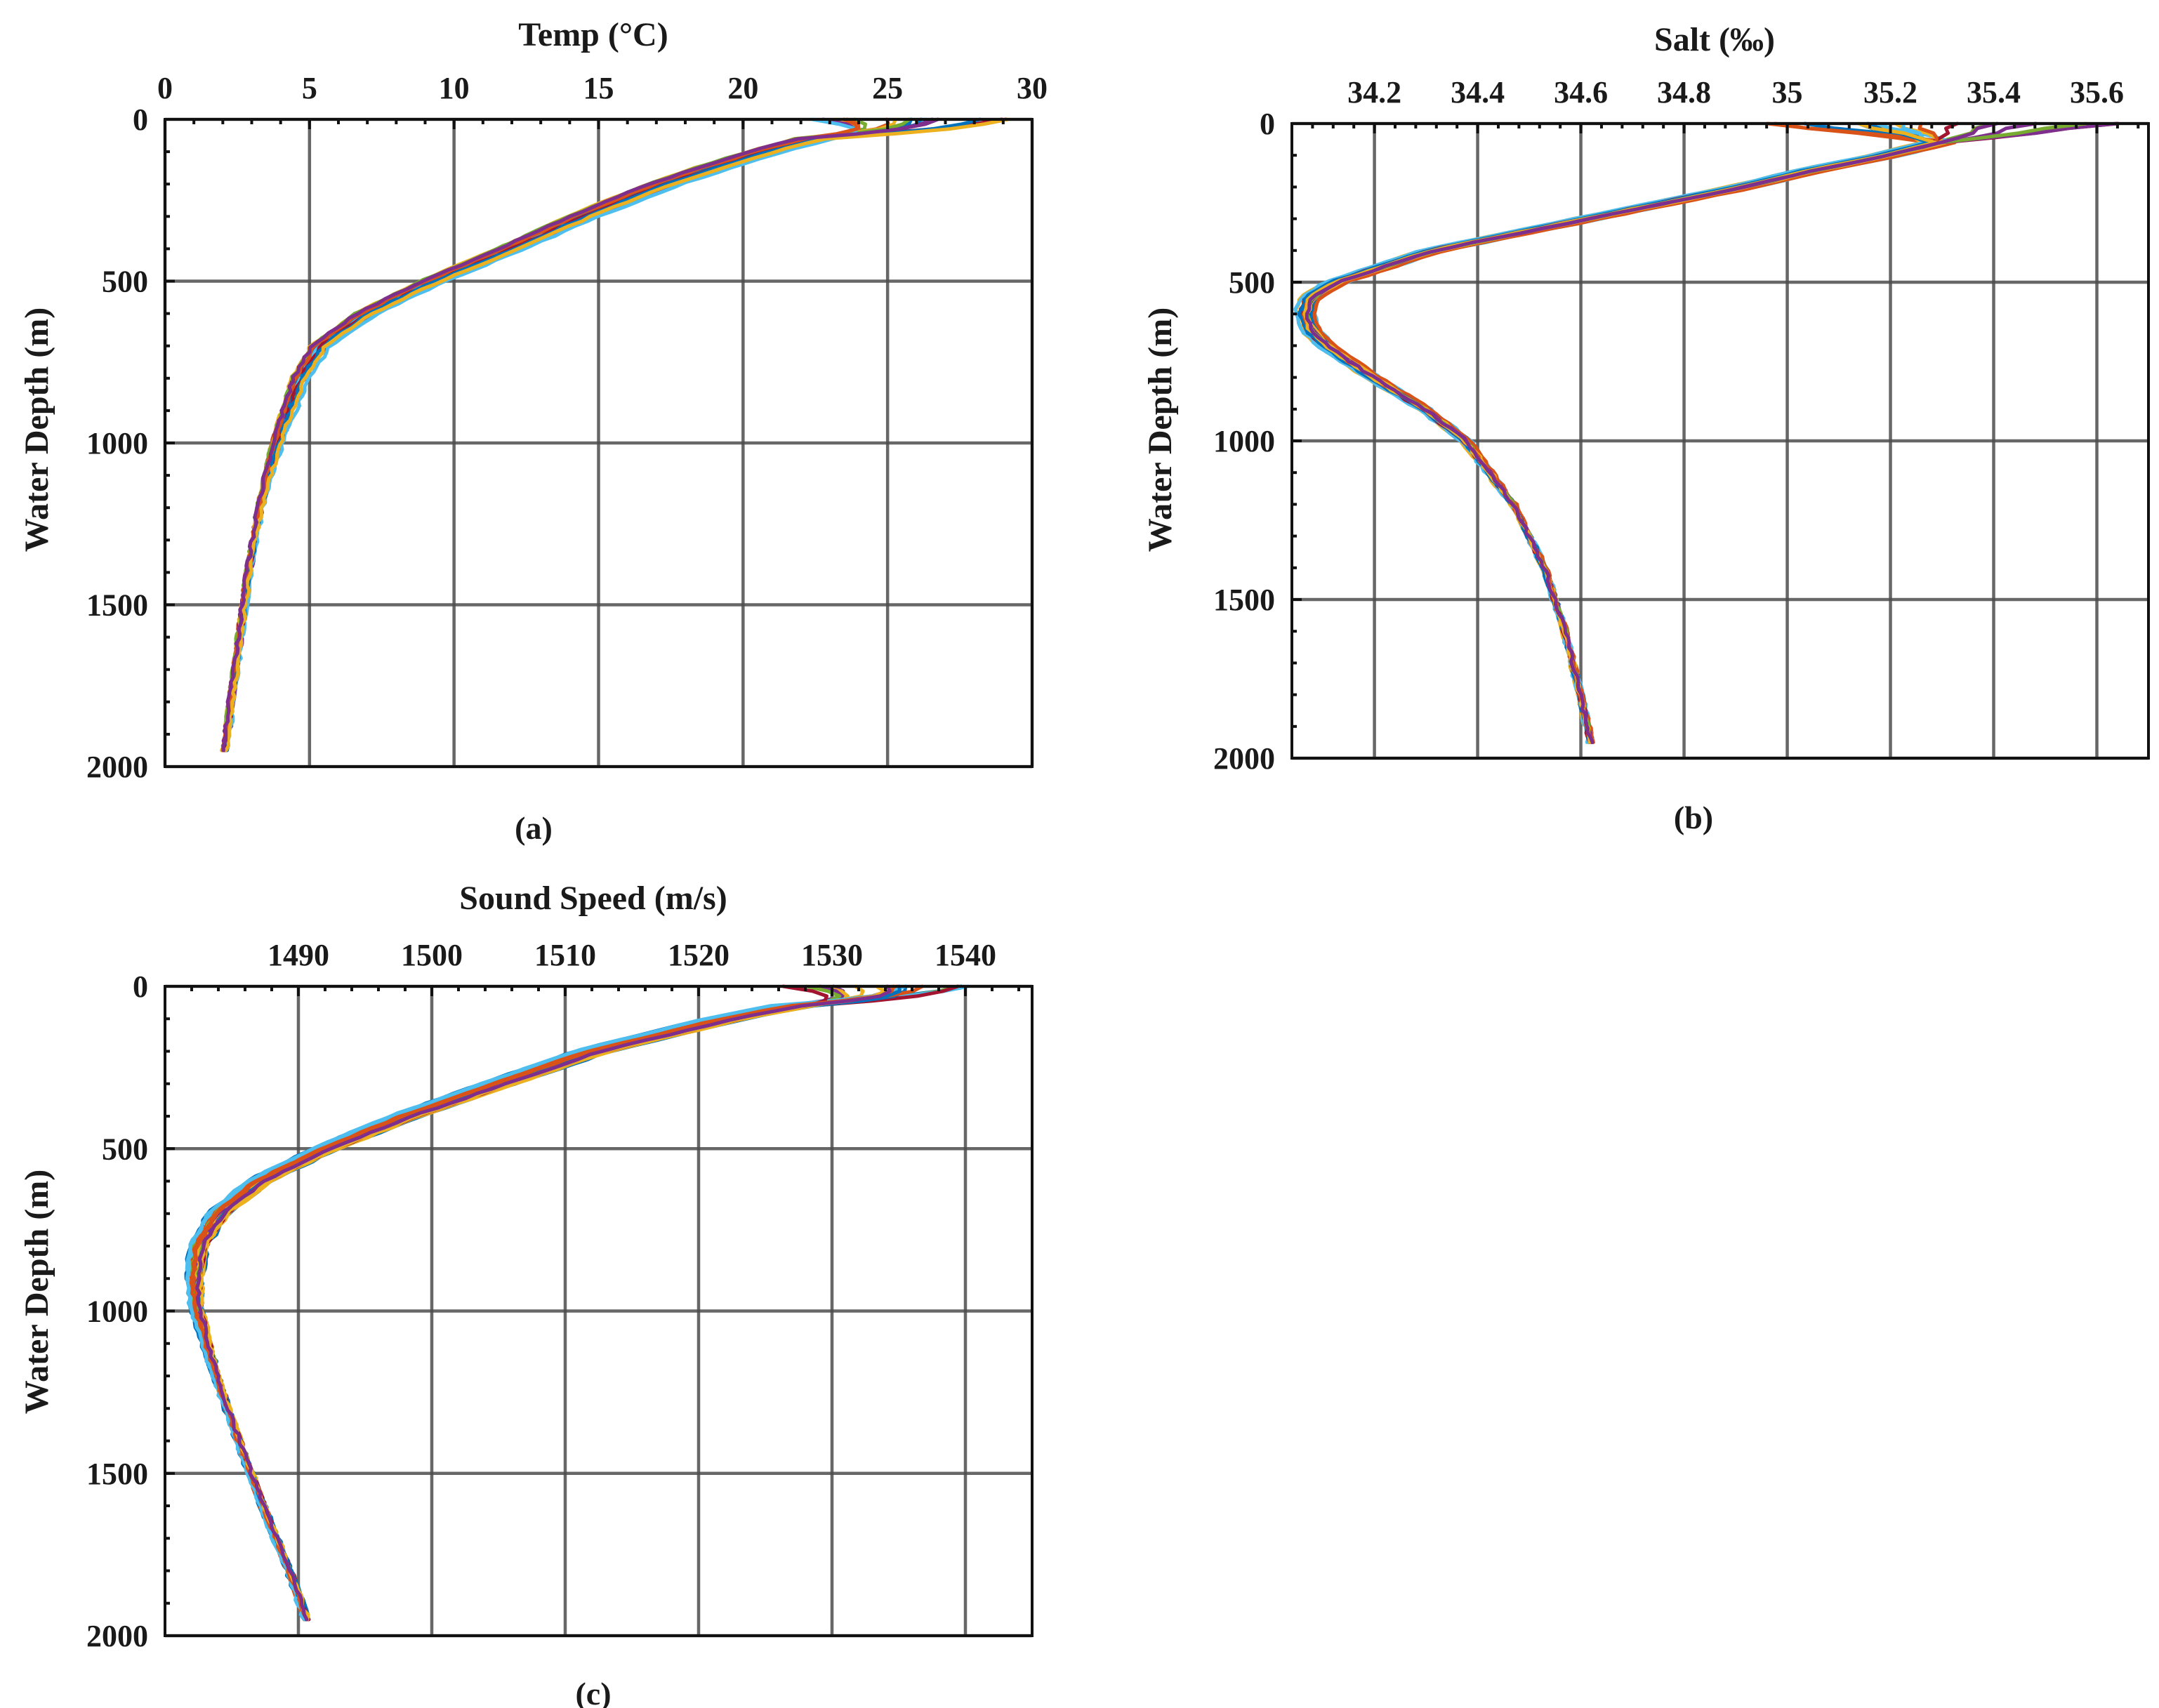  What do you see at coordinates (598, 88) in the screenshot?
I see `x-tick-label: 15` at bounding box center [598, 88].